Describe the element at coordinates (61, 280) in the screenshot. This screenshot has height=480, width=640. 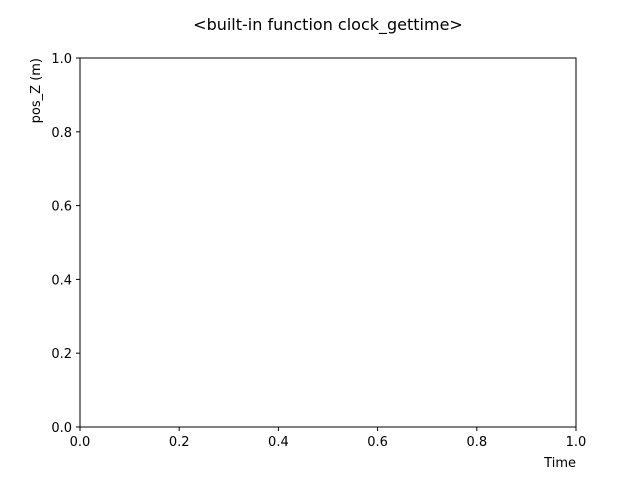
I see `y-tick-label: 0.4` at that location.